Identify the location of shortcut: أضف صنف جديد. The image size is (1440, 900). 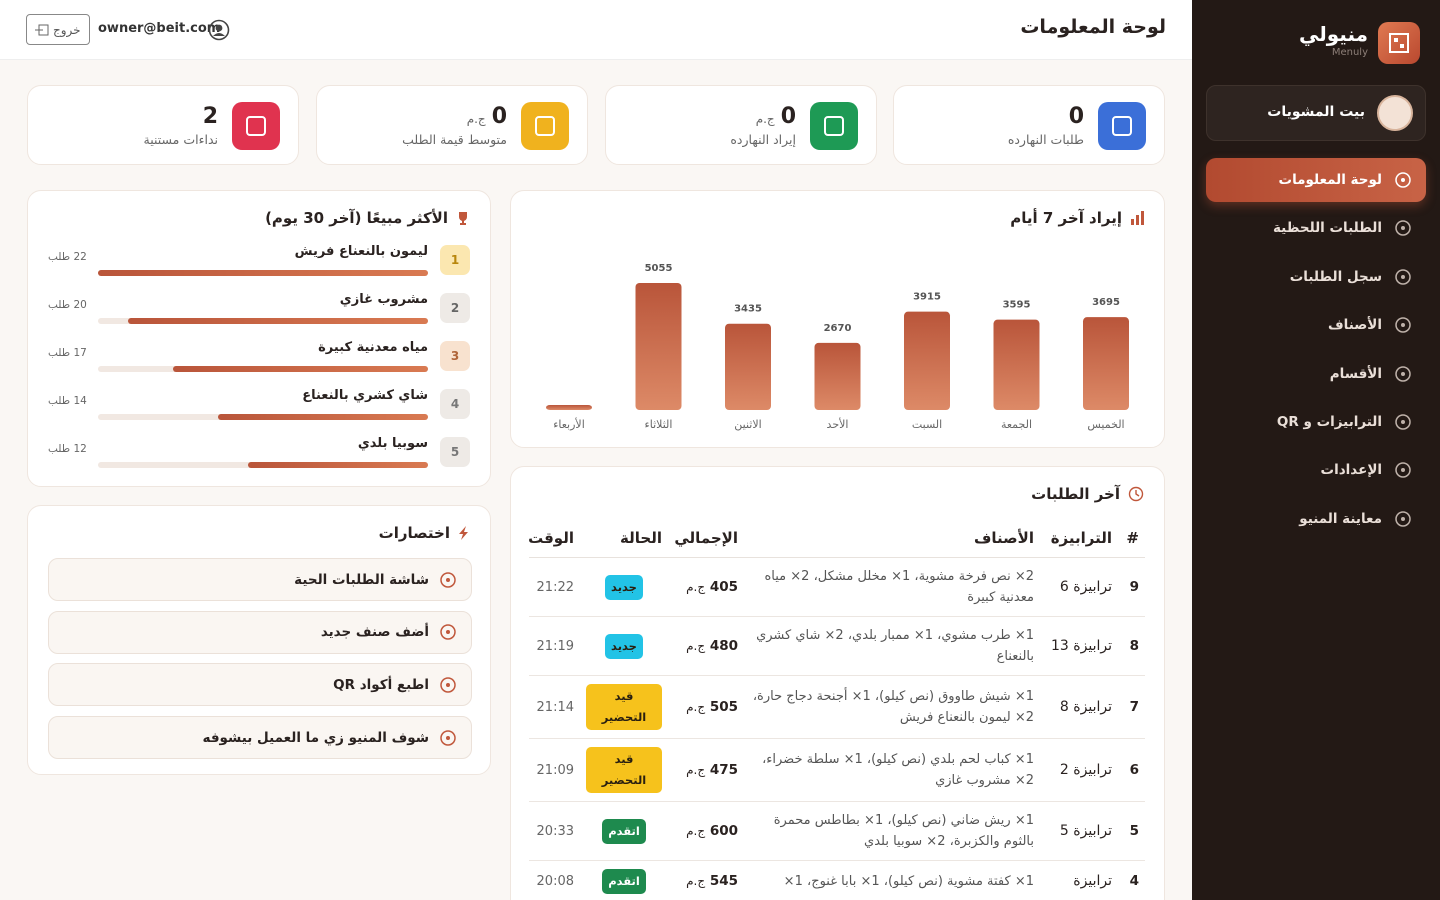
(260, 632).